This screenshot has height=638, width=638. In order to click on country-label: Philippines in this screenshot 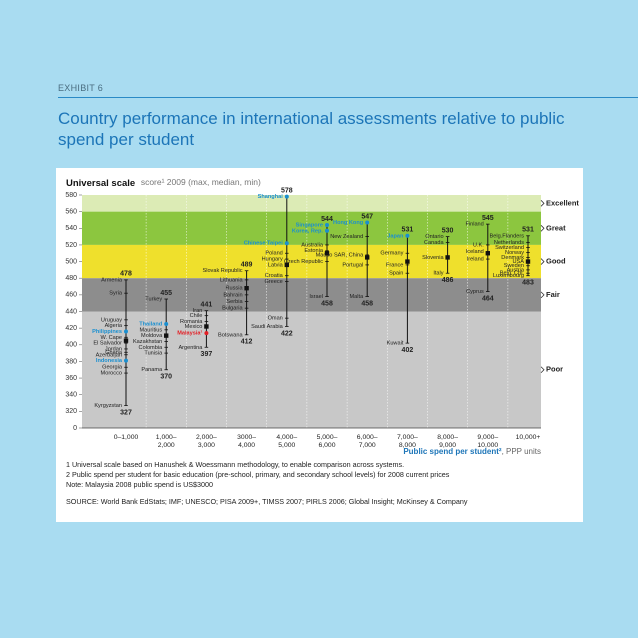, I will do `click(107, 332)`.